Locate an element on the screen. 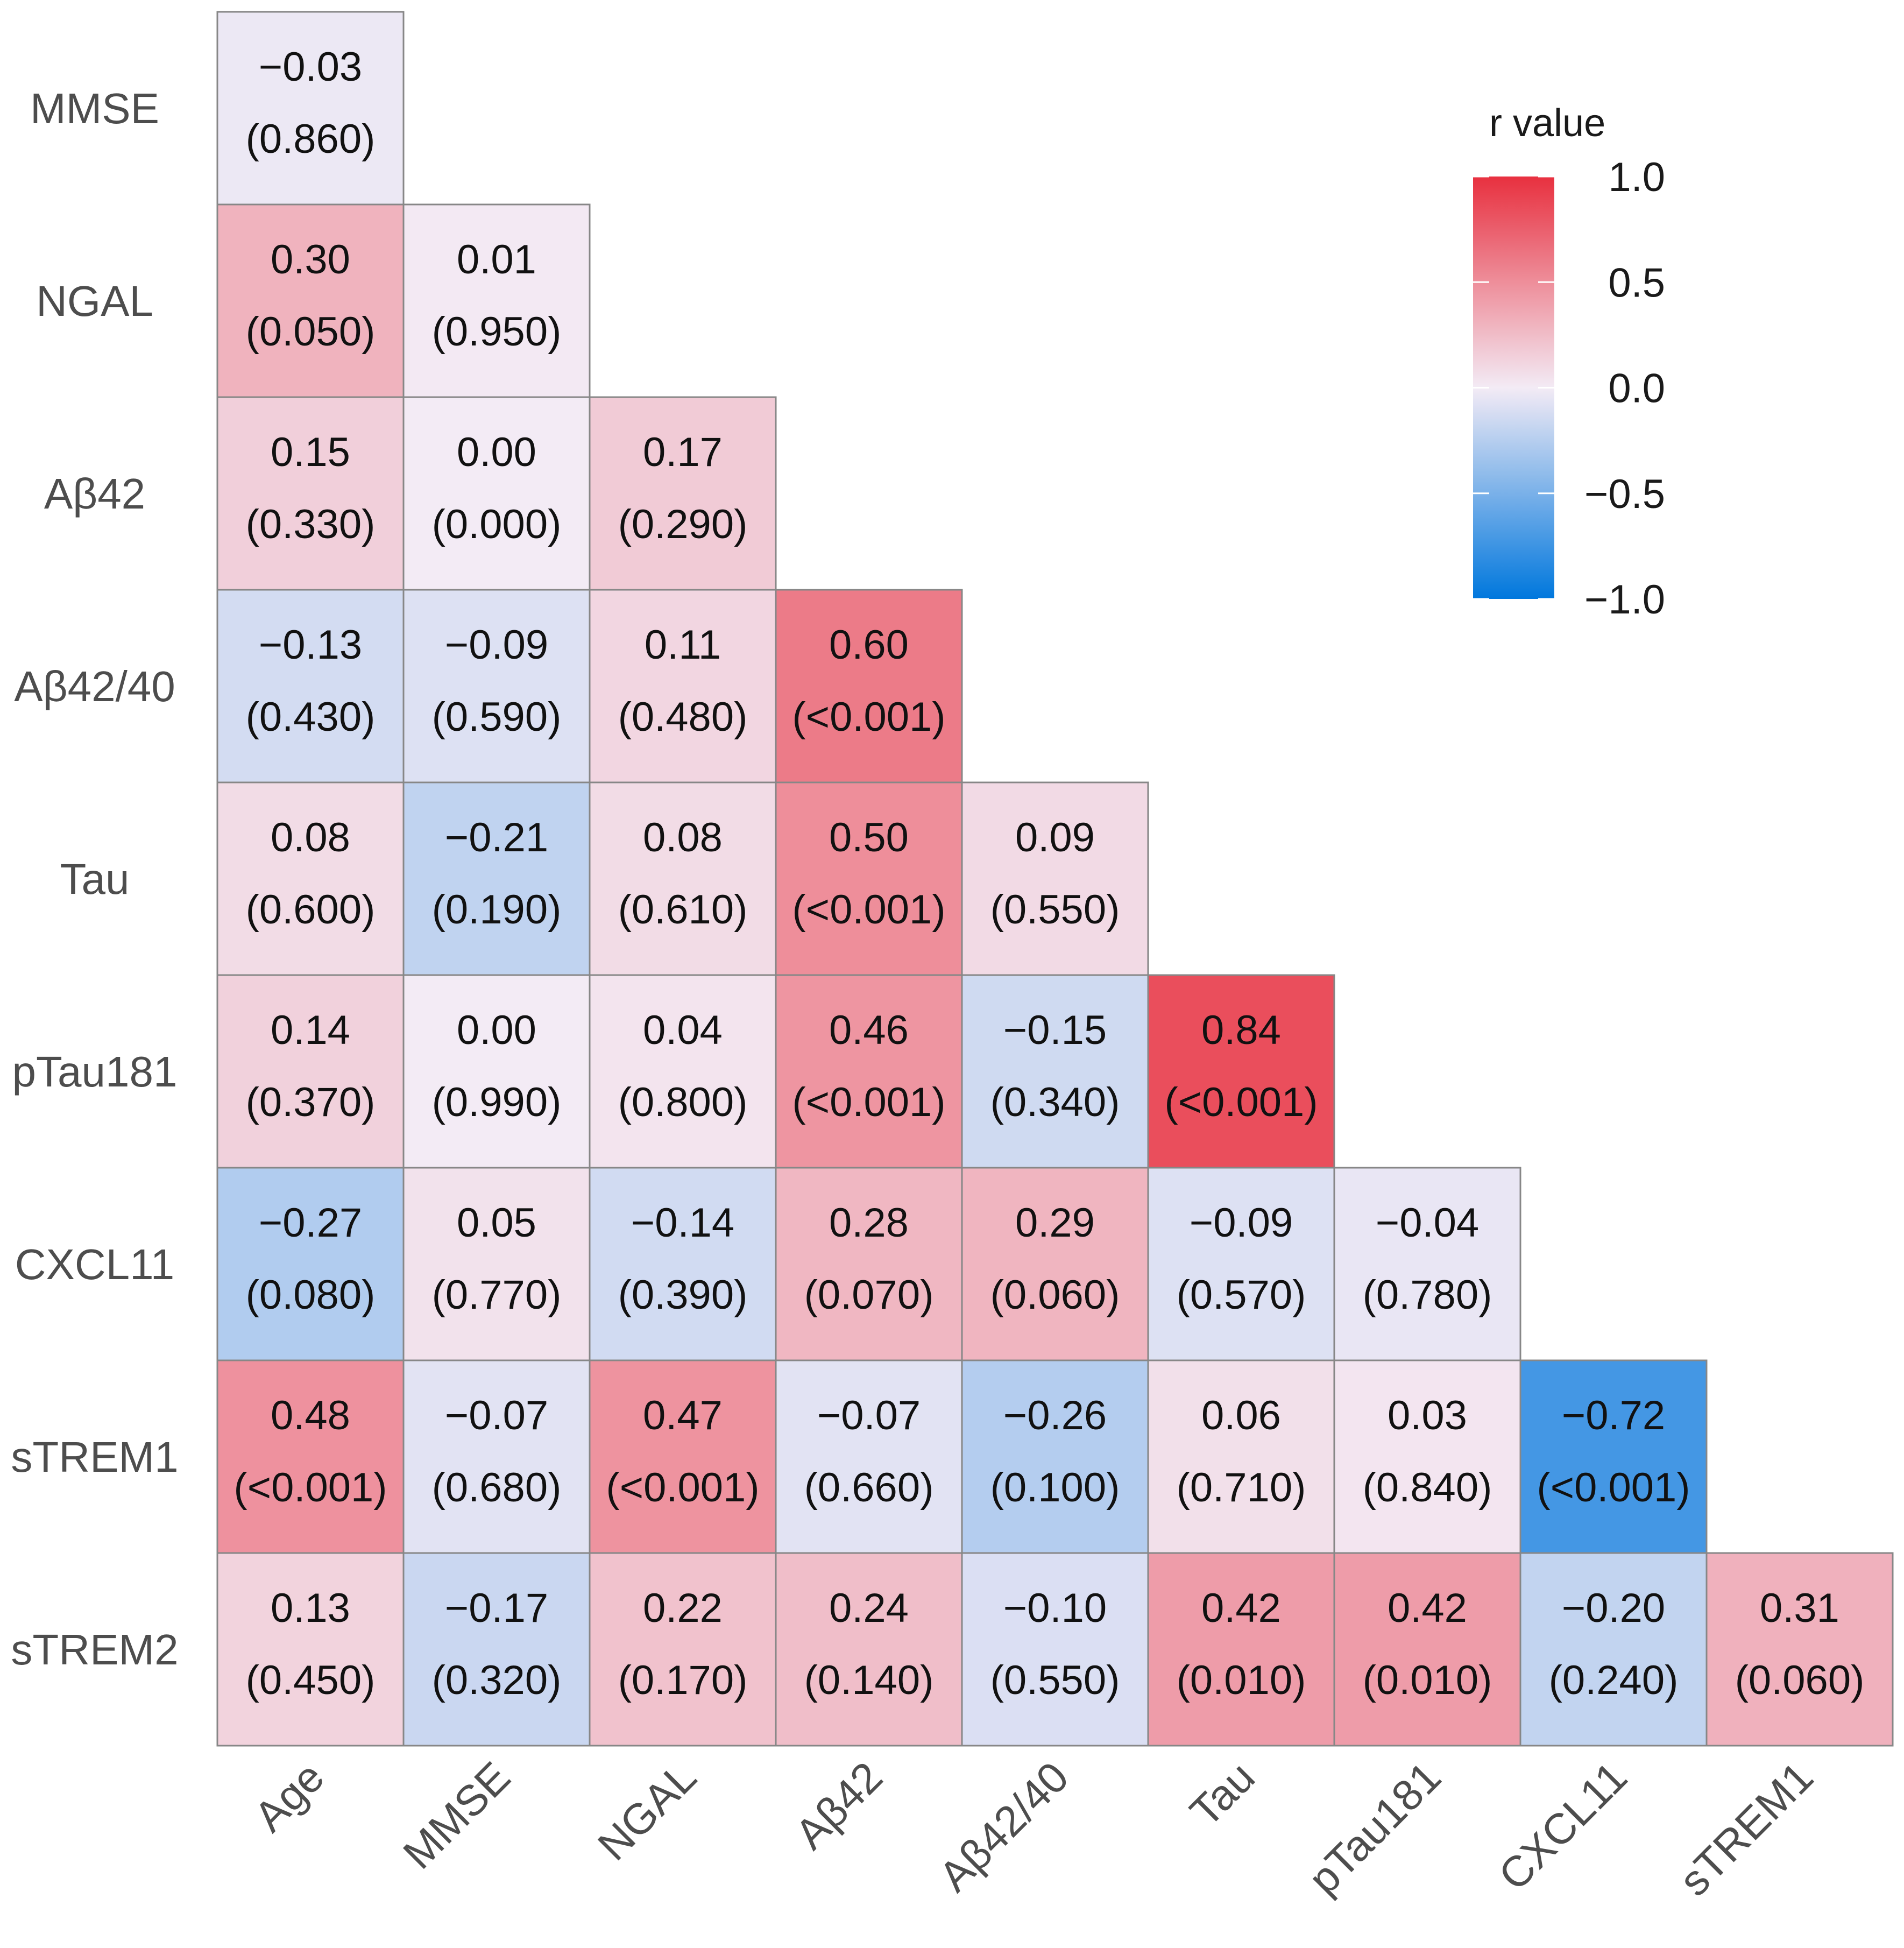 This screenshot has height=1948, width=1904. legend-tick-label: −0.5 is located at coordinates (1624, 494).